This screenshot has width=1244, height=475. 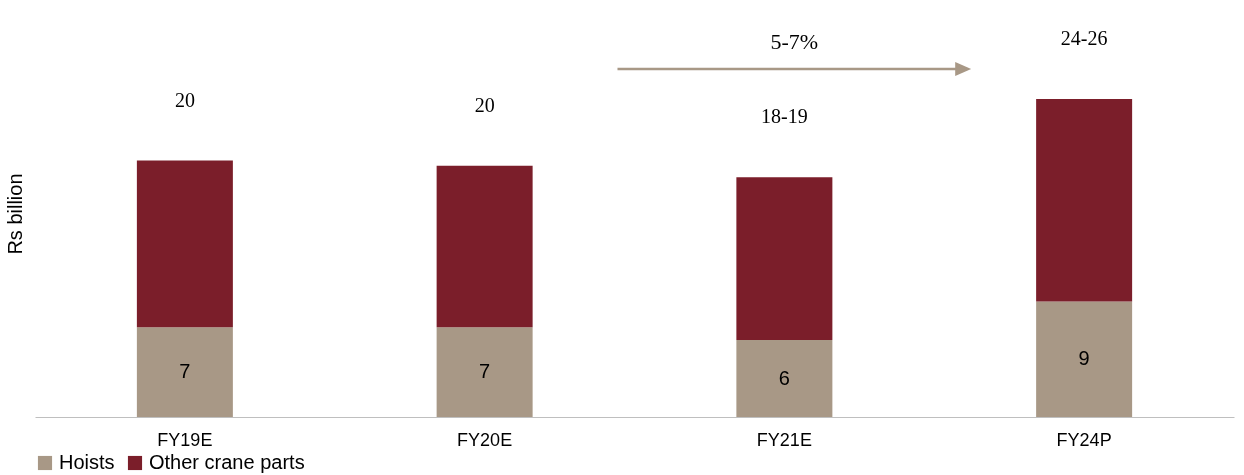 What do you see at coordinates (1084, 439) in the screenshot?
I see `x-tick-label: FY24P` at bounding box center [1084, 439].